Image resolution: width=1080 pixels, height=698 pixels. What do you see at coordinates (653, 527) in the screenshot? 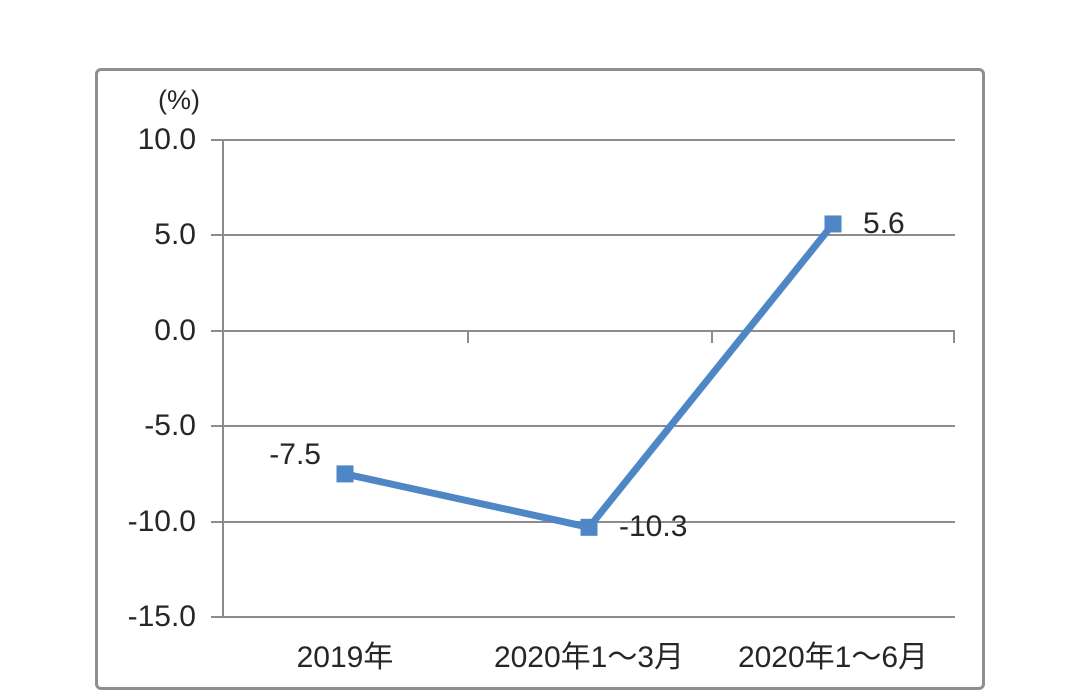
I see `data-label: -10.3` at bounding box center [653, 527].